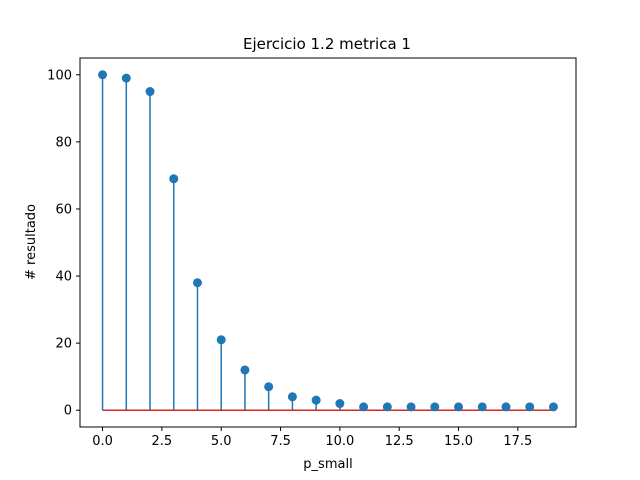  What do you see at coordinates (63, 344) in the screenshot?
I see `y-tick-label: 20` at bounding box center [63, 344].